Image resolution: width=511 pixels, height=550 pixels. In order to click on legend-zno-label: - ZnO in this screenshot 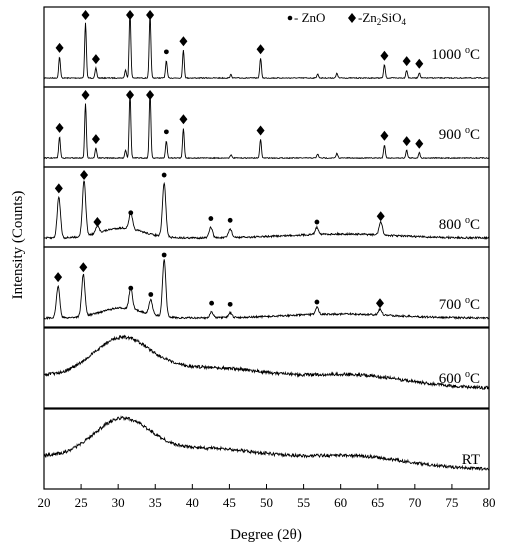, I will do `click(309, 17)`.